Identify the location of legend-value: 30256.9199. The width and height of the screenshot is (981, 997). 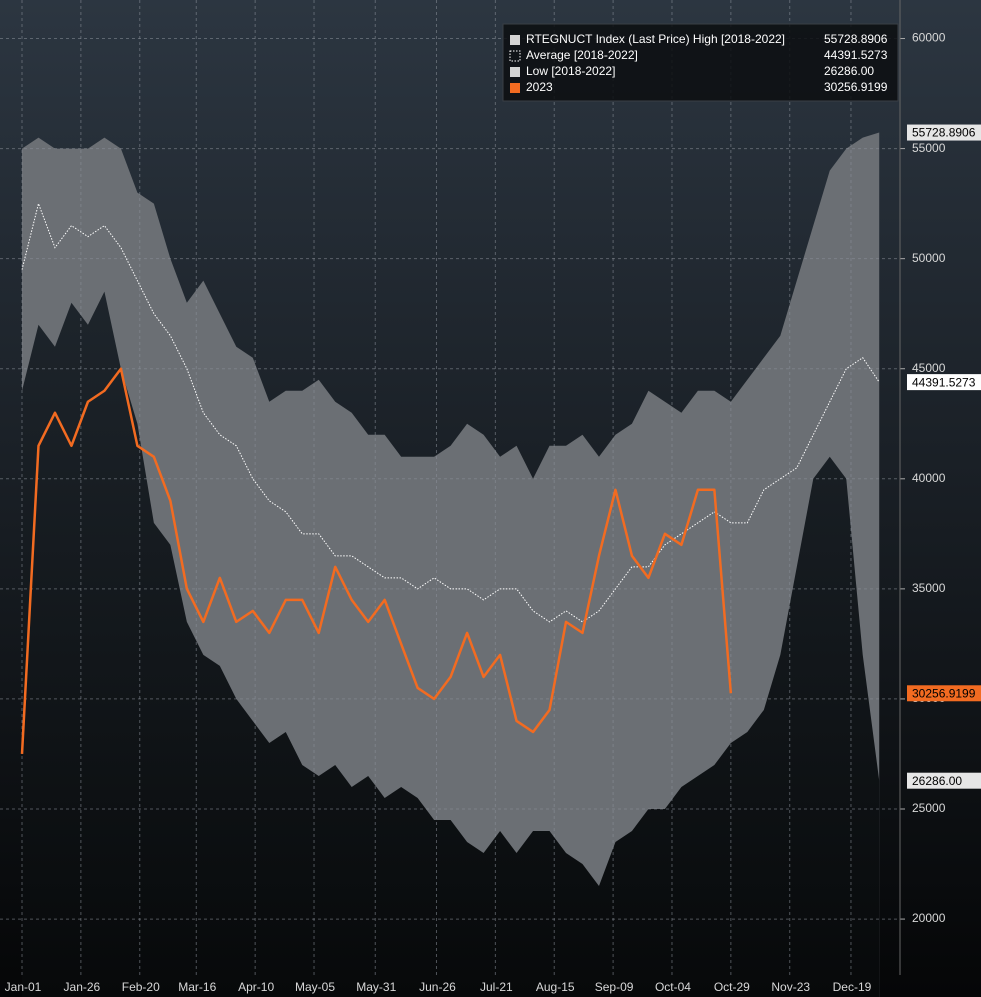
(856, 87).